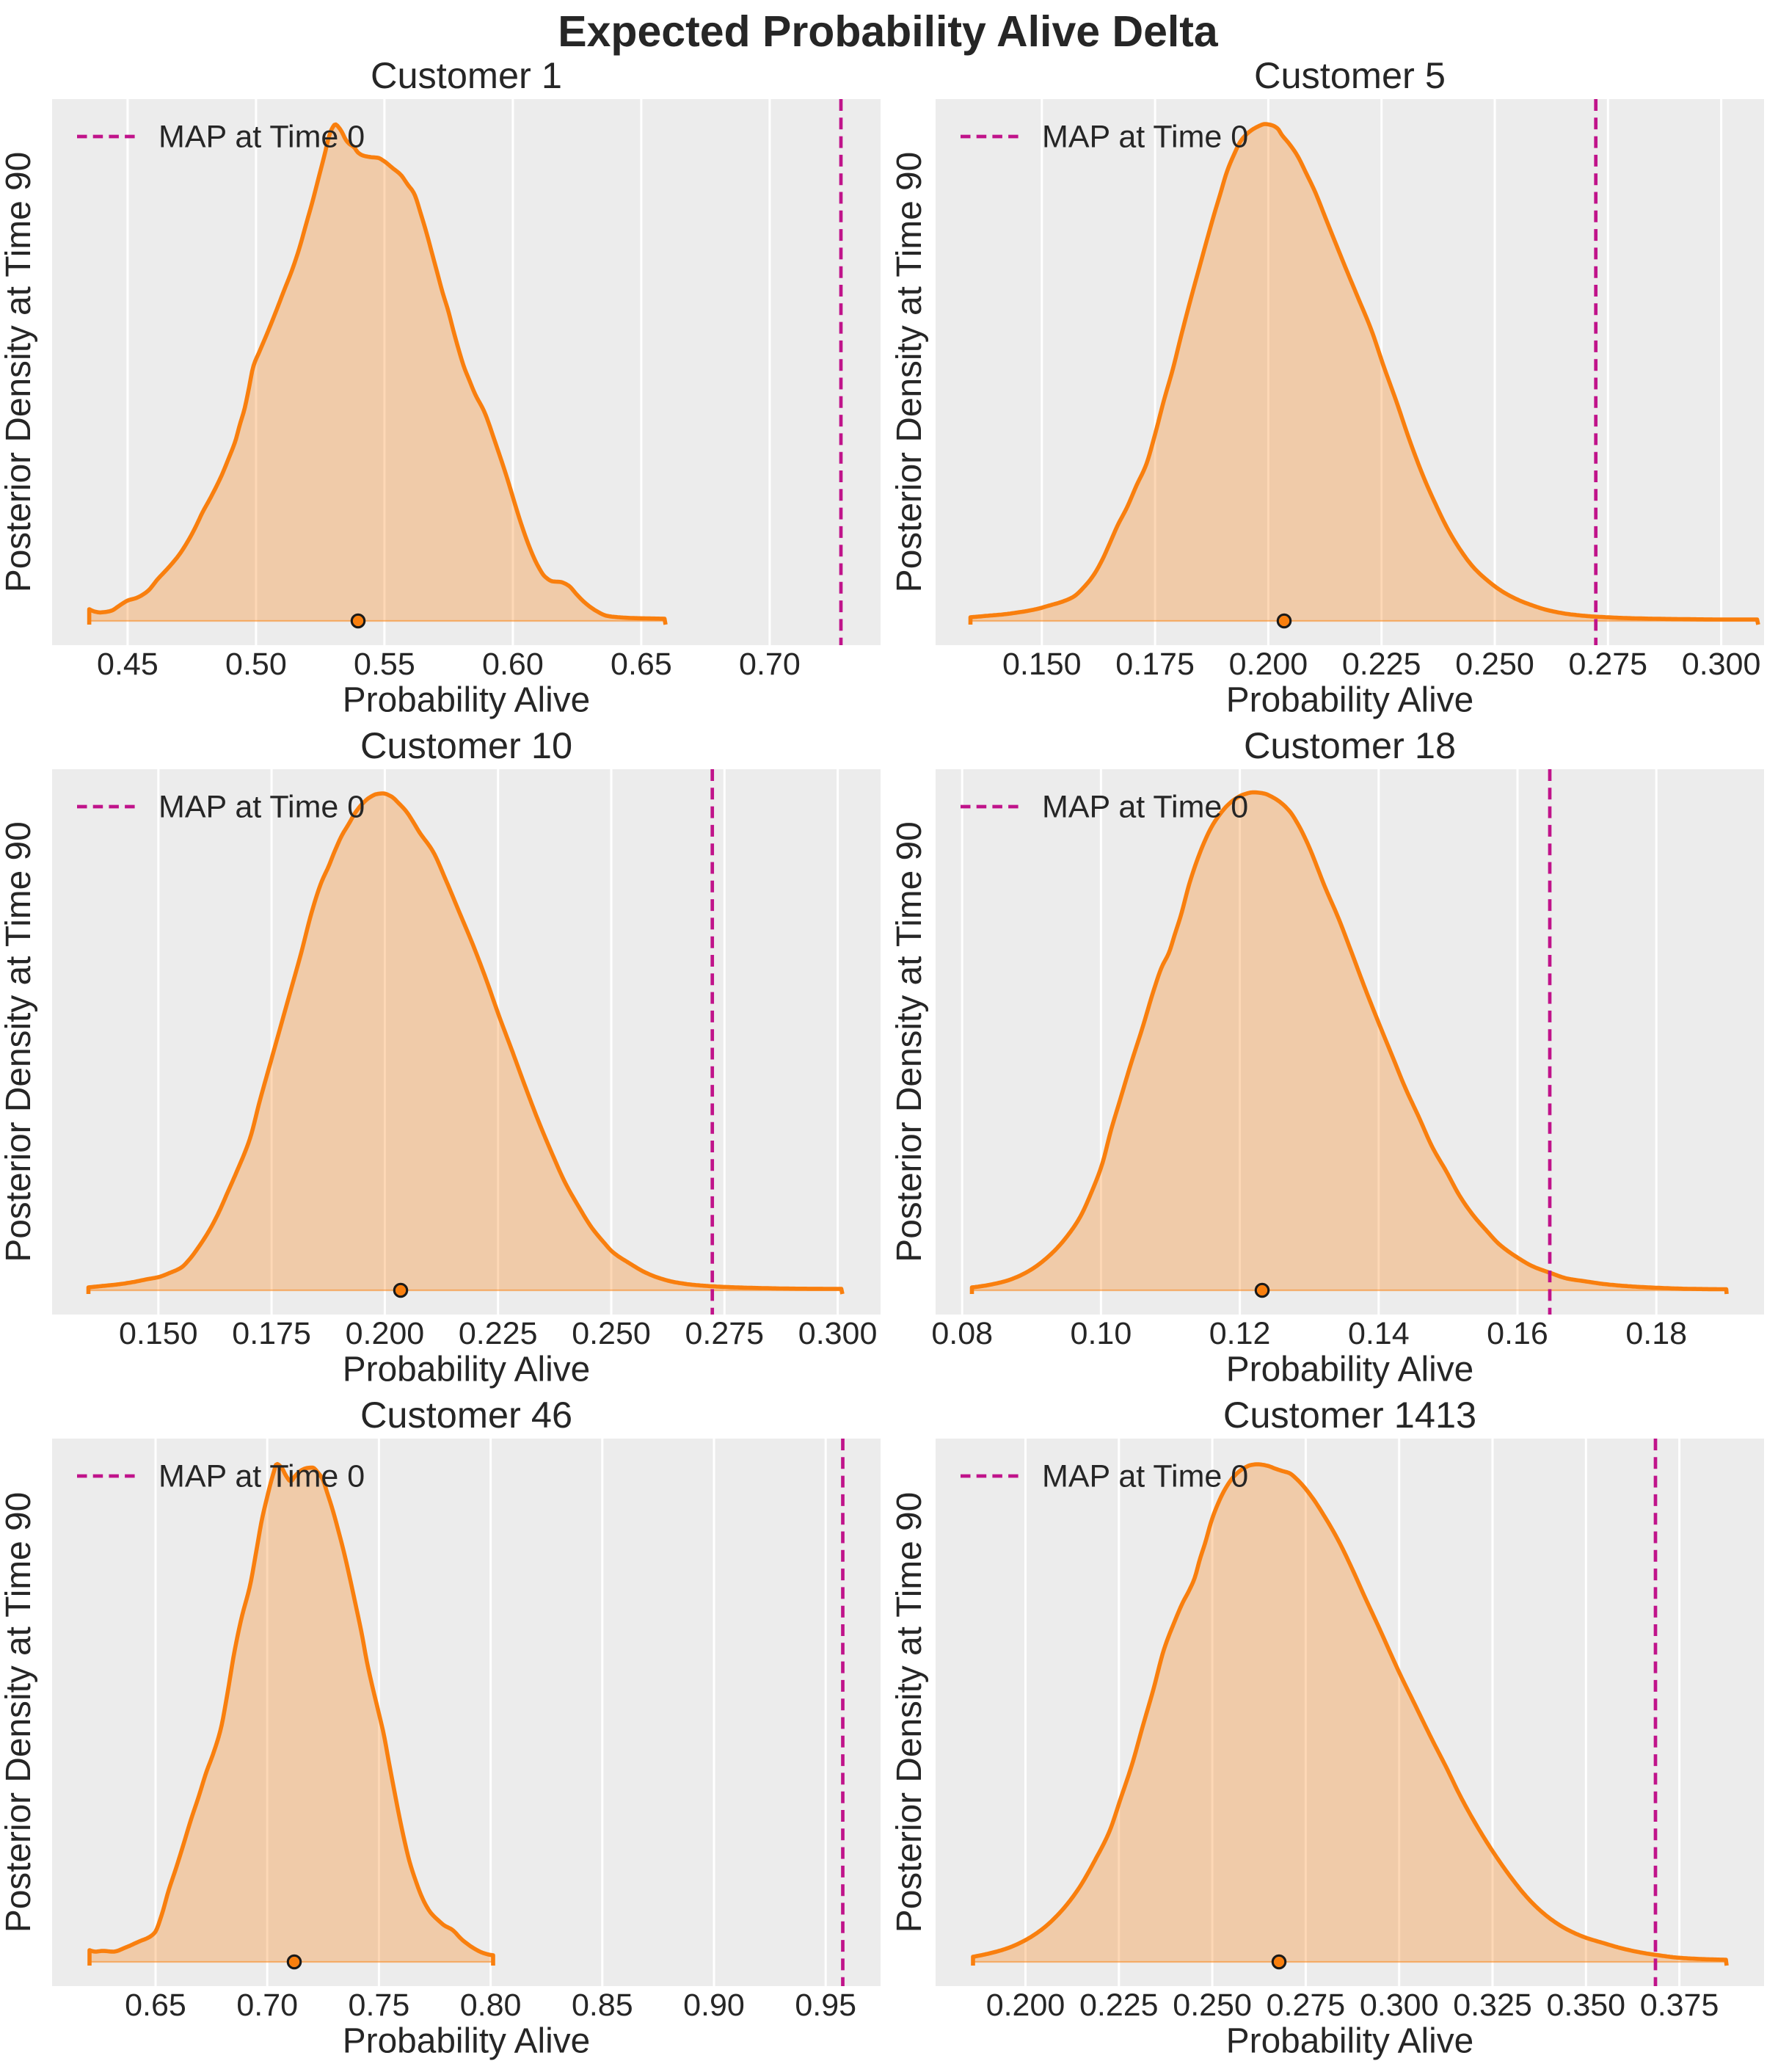 This screenshot has height=2072, width=1778. I want to click on svg-text: 0.85, so click(602, 2005).